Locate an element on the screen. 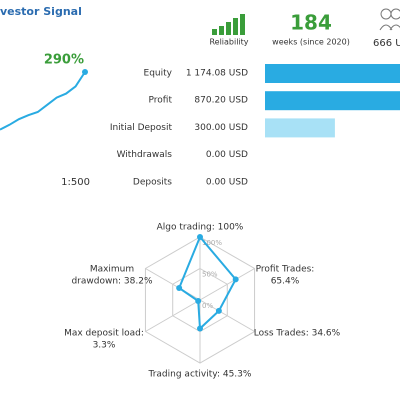  subscribers: 666 U is located at coordinates (386, 43).